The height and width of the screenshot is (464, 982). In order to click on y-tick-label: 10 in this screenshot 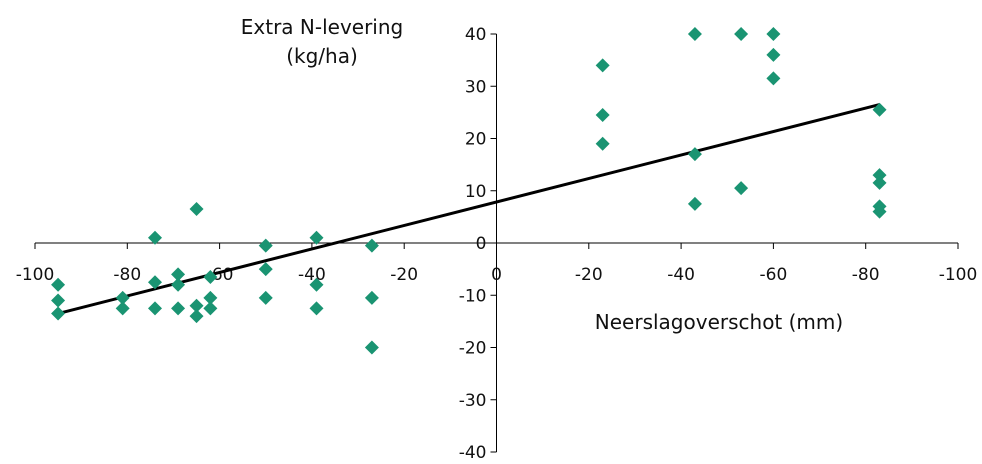, I will do `click(476, 192)`.